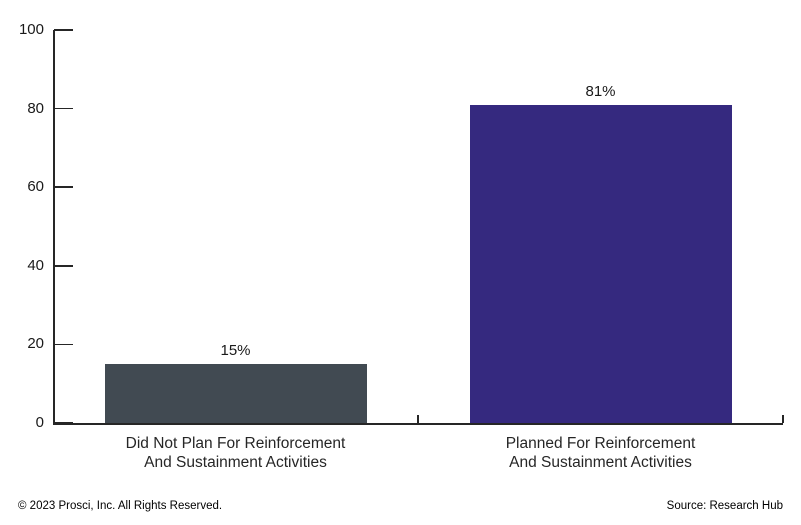 The height and width of the screenshot is (525, 801). I want to click on category-label-line: Planned For Reinforcement, so click(600, 443).